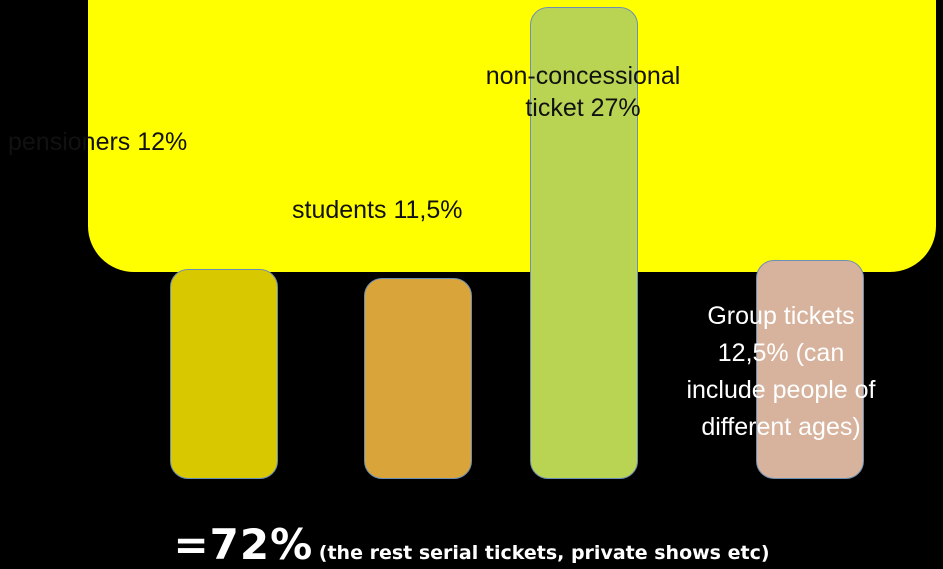  I want to click on bar-group-tickets, so click(810, 369).